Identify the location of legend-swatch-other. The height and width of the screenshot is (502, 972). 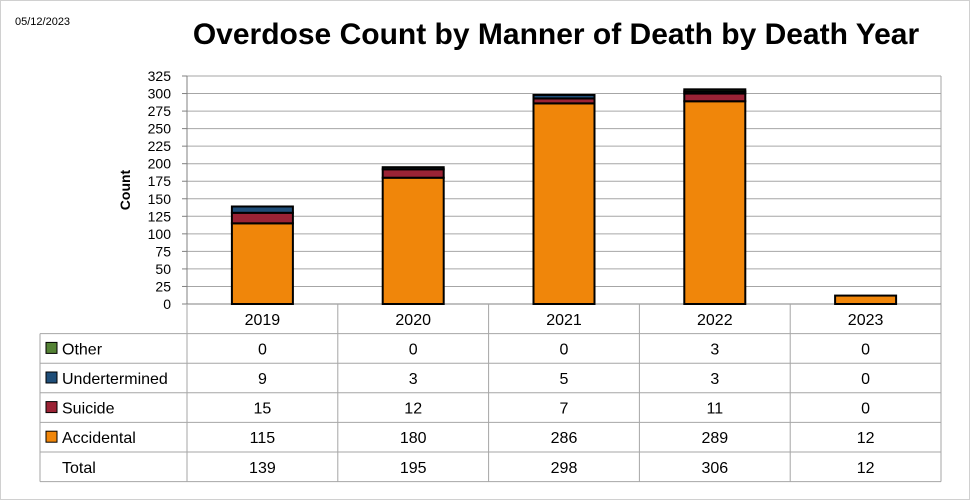
(51, 347).